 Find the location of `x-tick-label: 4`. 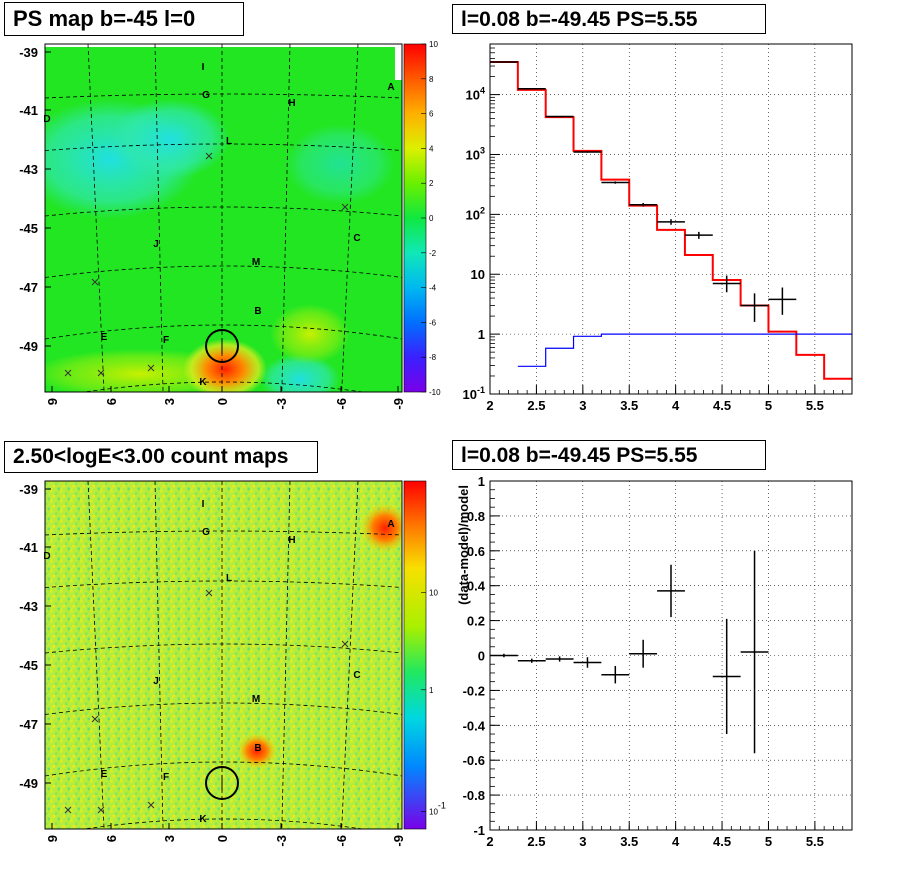

x-tick-label: 4 is located at coordinates (676, 405).